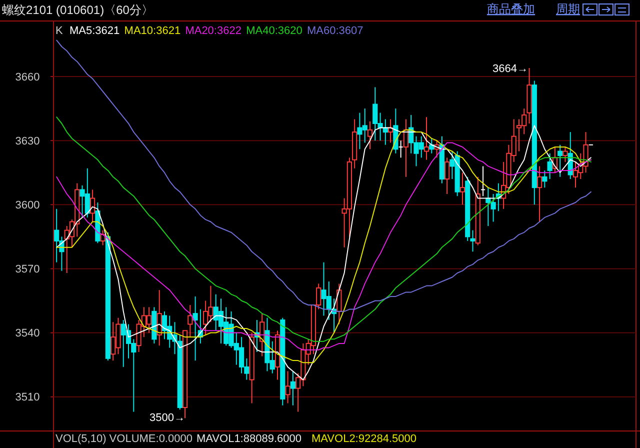 The height and width of the screenshot is (448, 640). What do you see at coordinates (78, 10) in the screenshot?
I see `chart-title: 螺纹2101 (010601)〈60分〉` at bounding box center [78, 10].